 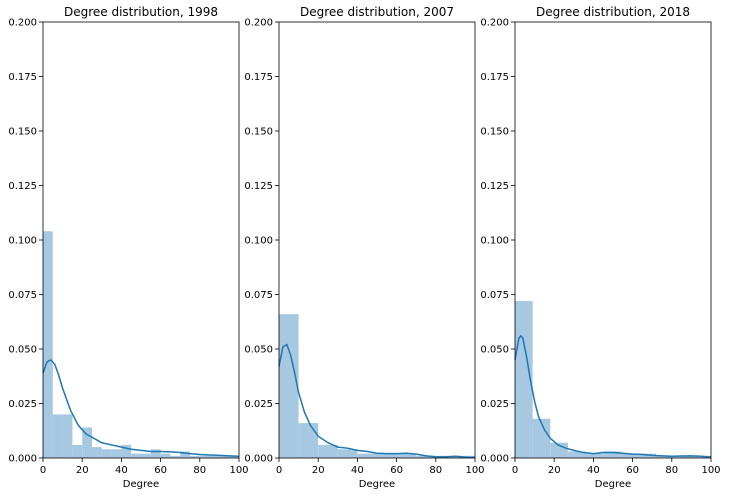 I want to click on chart-title: Degree distribution, 2018, so click(x=613, y=12).